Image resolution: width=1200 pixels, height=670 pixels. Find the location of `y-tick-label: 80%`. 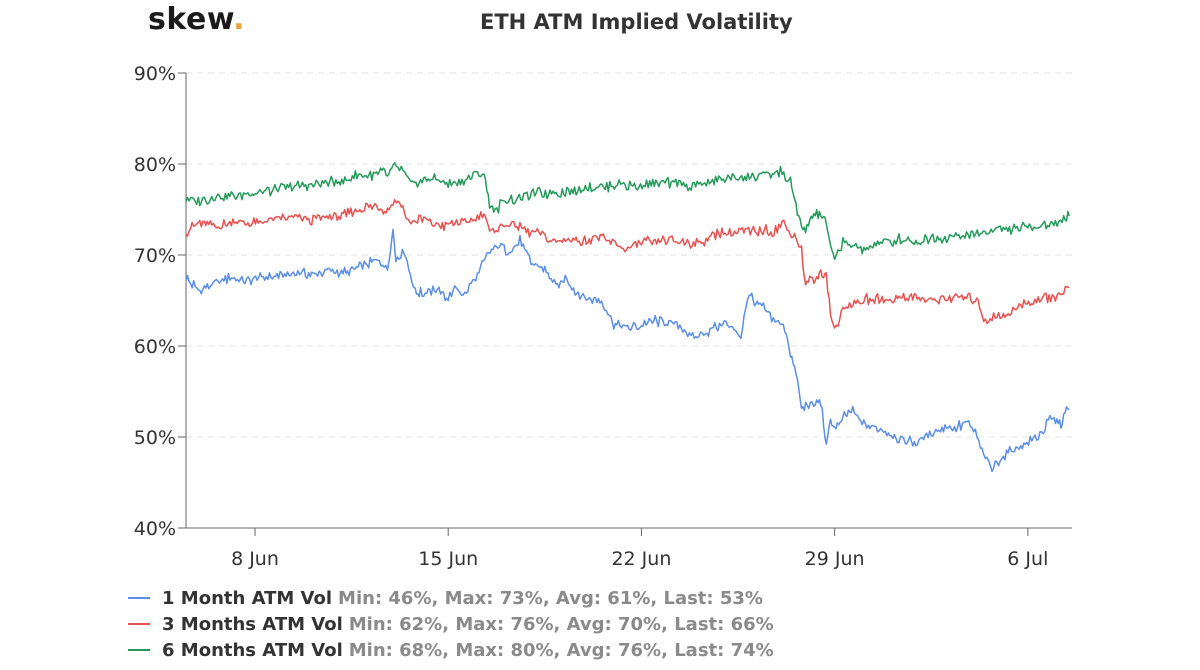

y-tick-label: 80% is located at coordinates (155, 165).